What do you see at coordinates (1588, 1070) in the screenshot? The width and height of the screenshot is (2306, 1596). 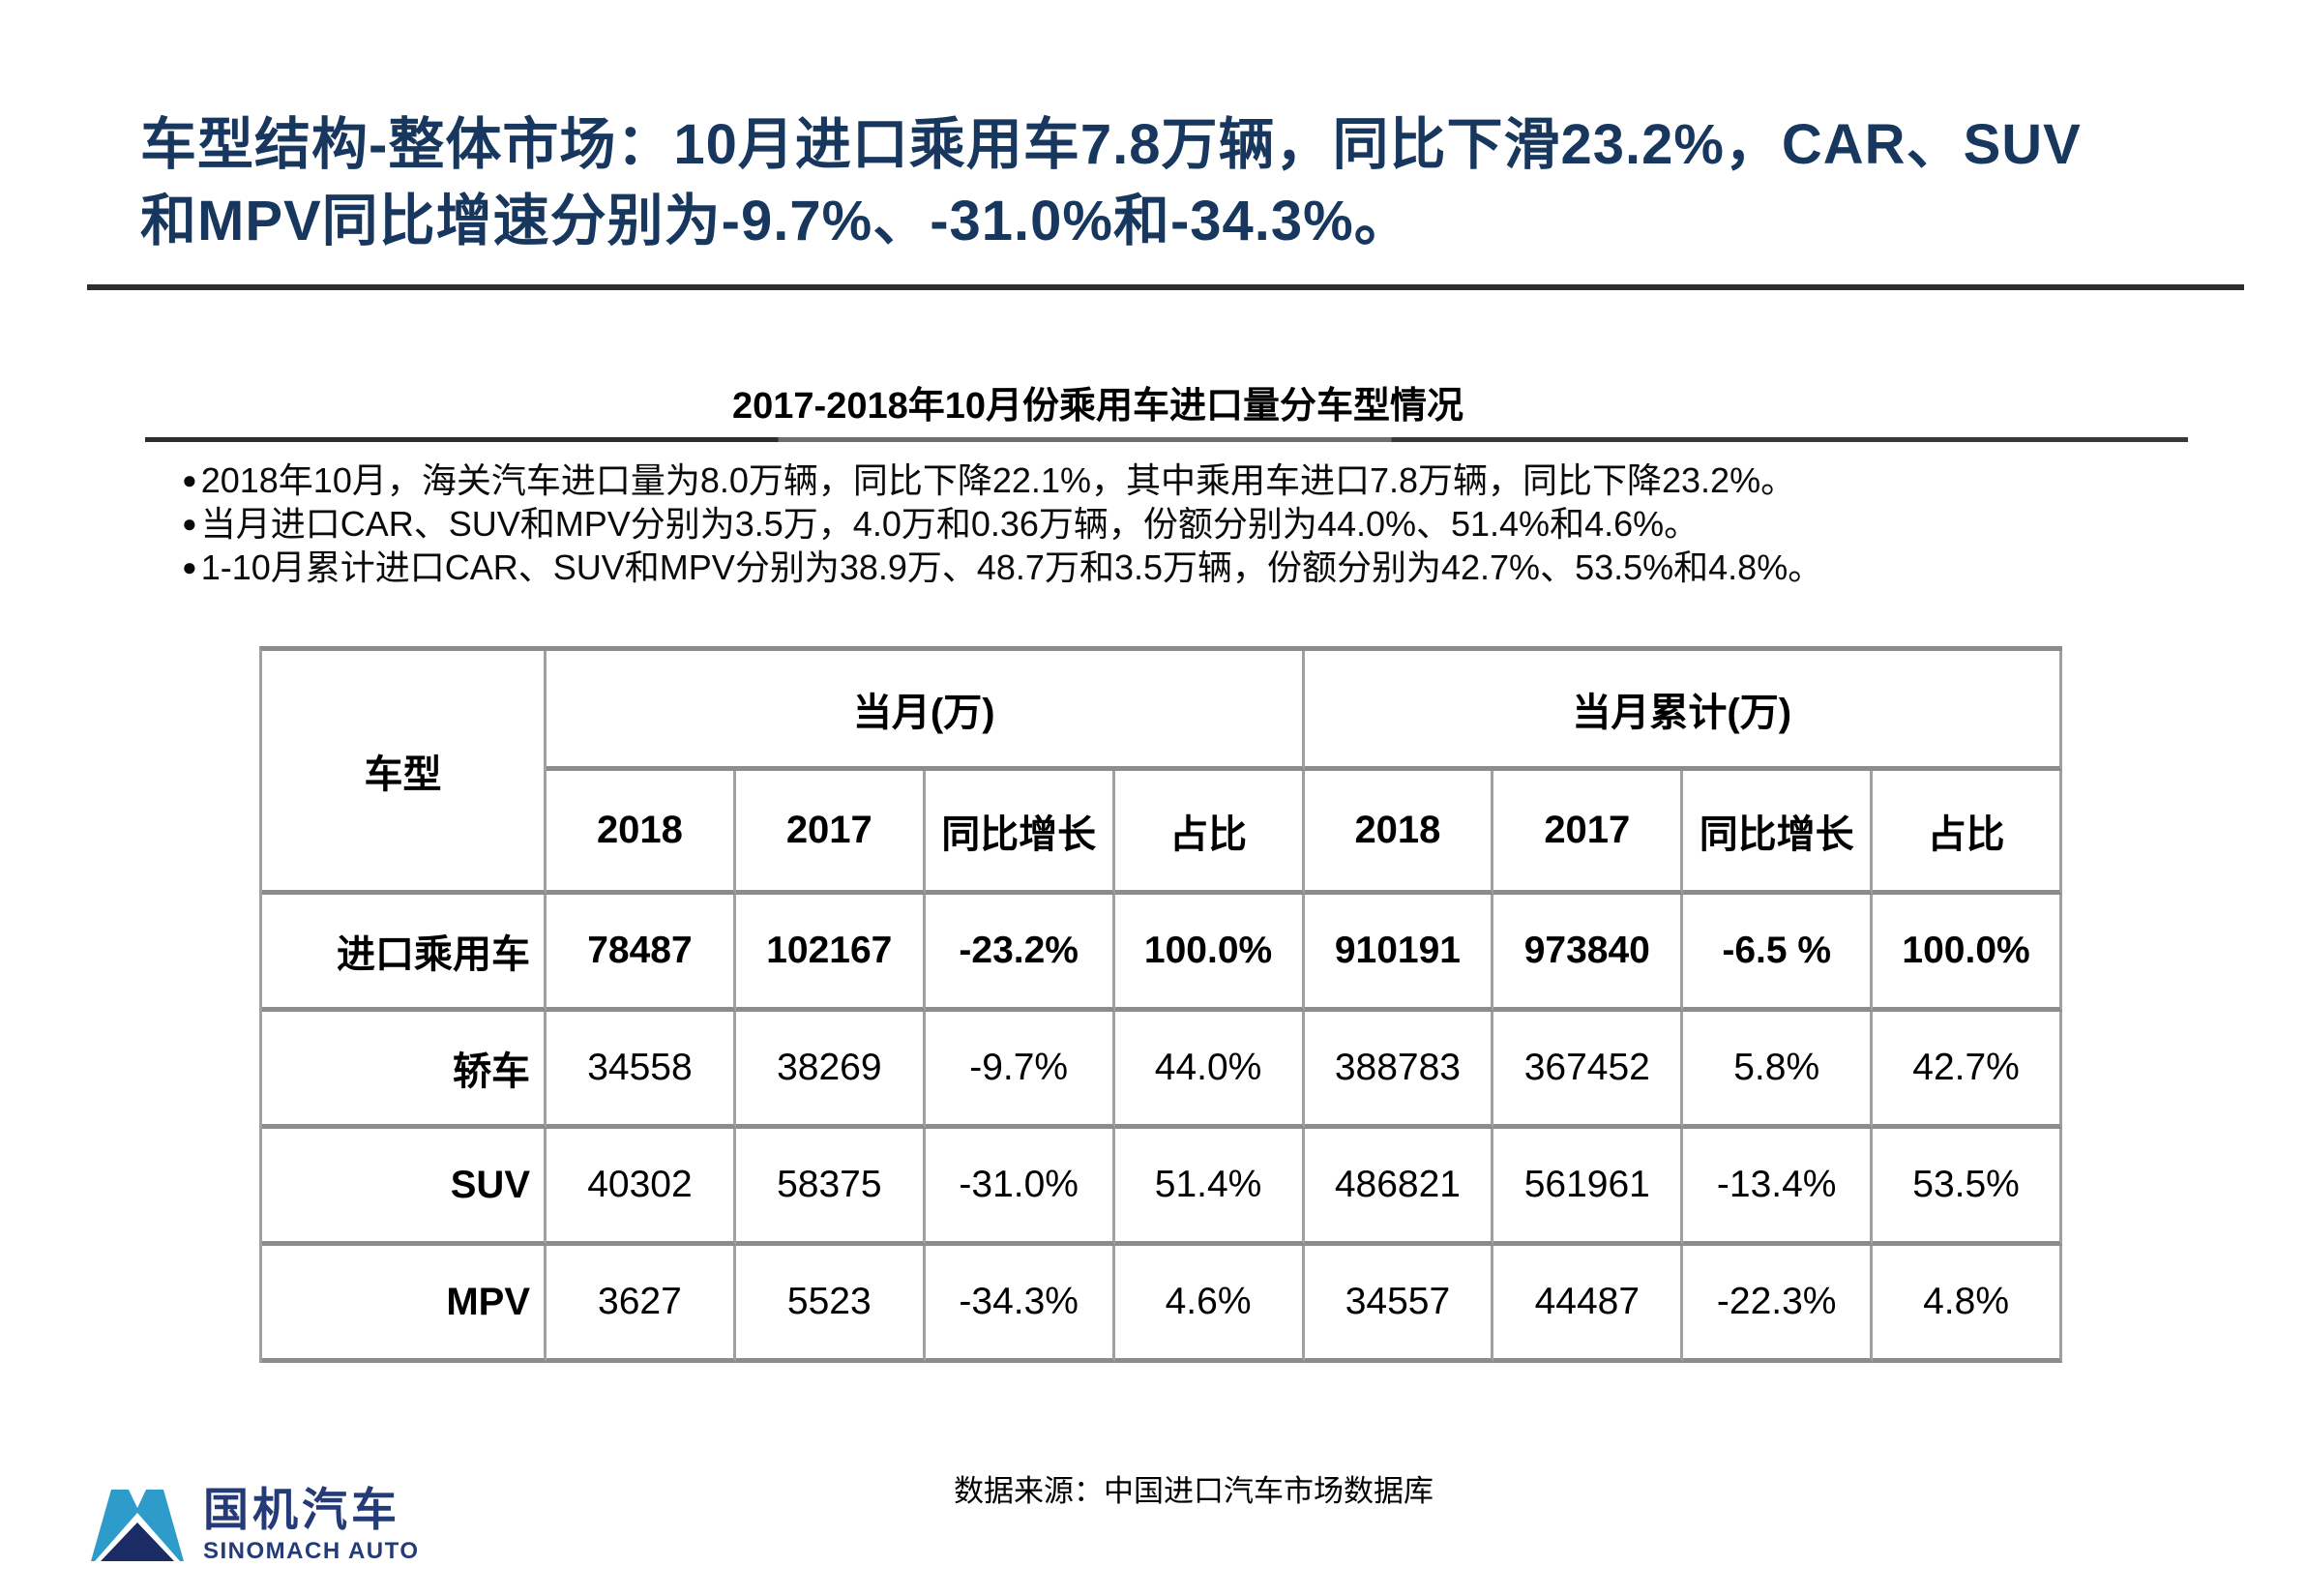 I see `table-cell: 367452` at bounding box center [1588, 1070].